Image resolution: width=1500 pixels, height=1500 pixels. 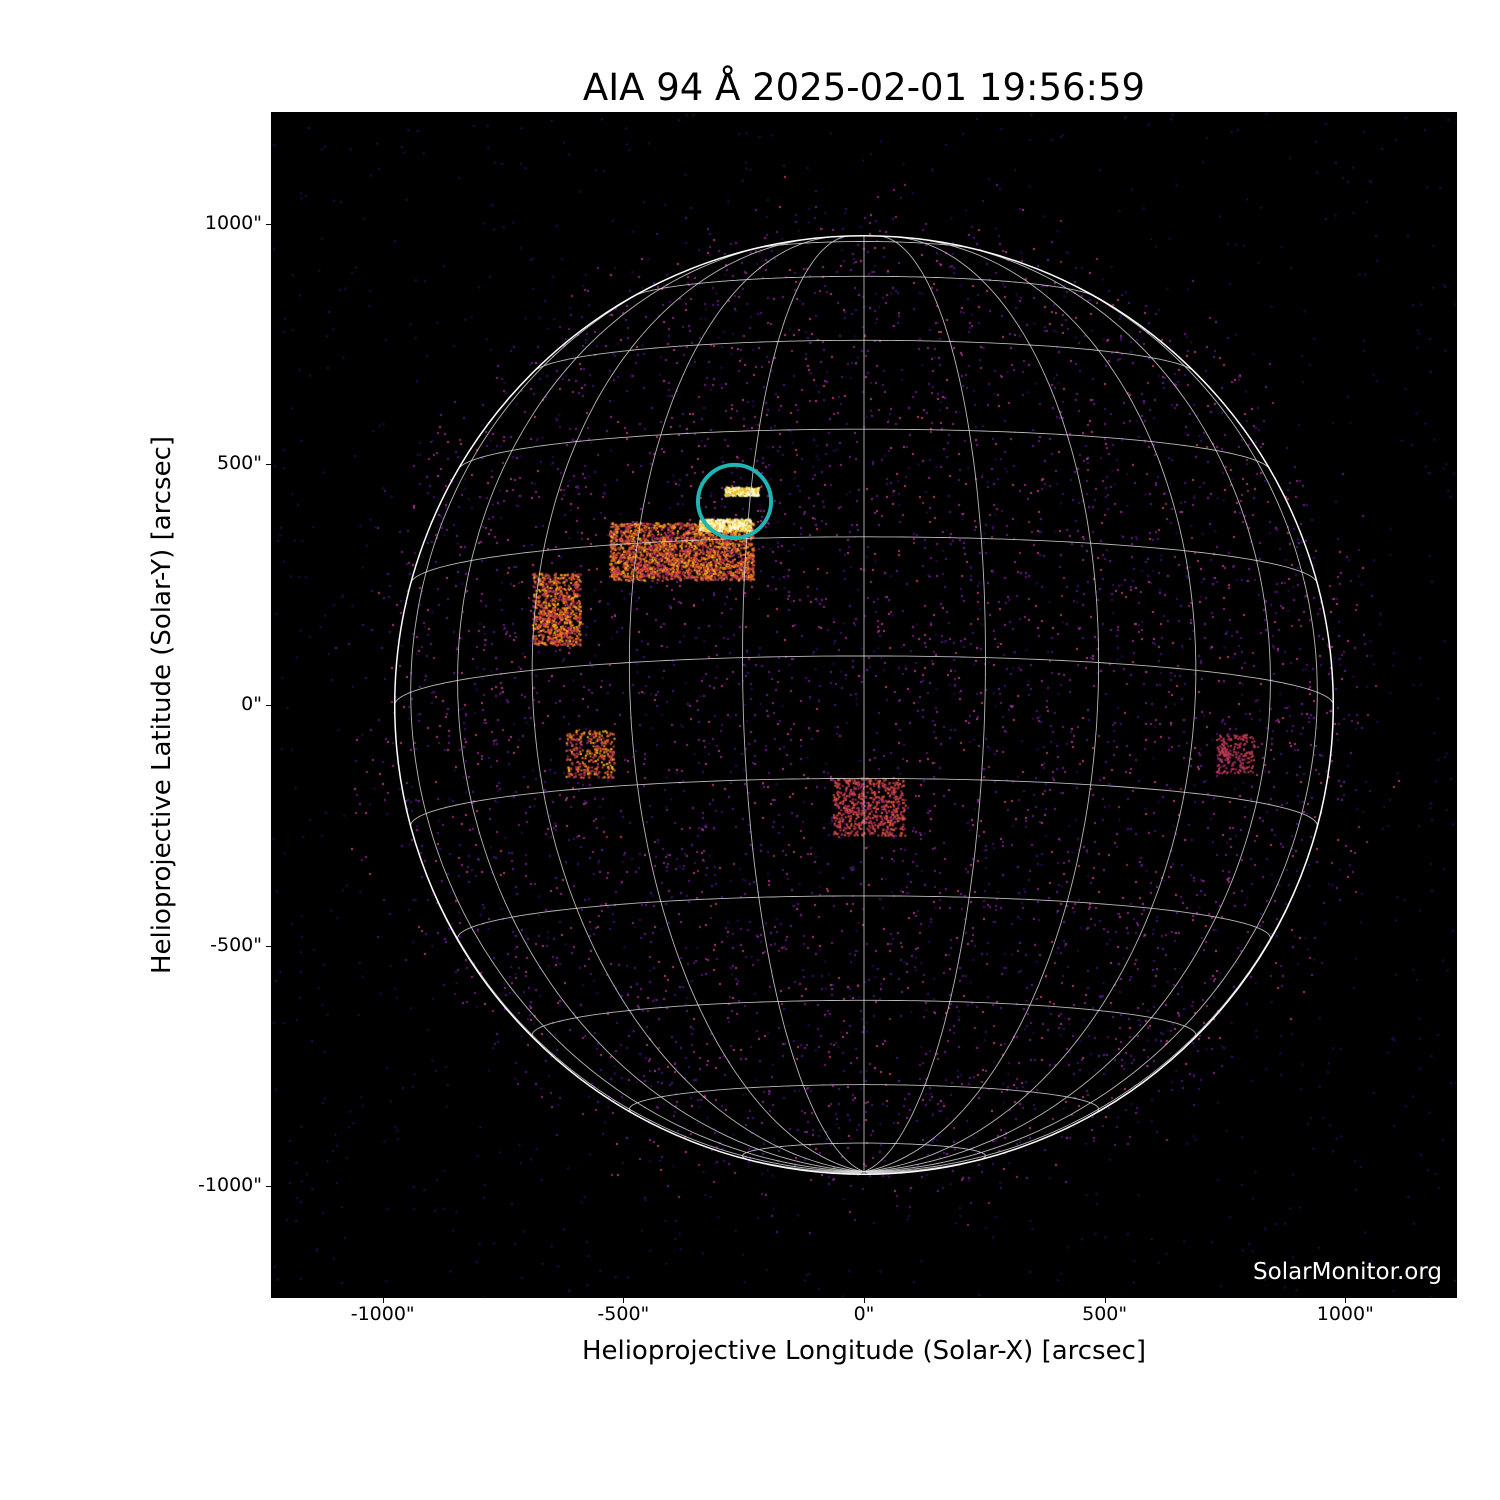 What do you see at coordinates (233, 222) in the screenshot?
I see `y-tick-label: 1000"` at bounding box center [233, 222].